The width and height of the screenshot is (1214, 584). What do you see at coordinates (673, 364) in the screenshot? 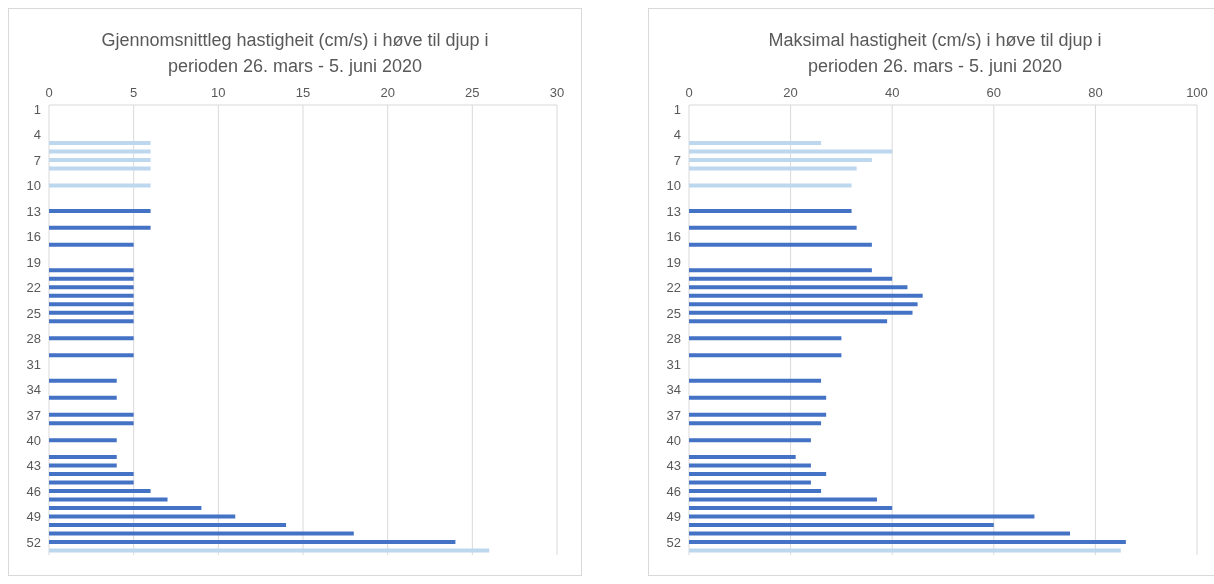
I see `y-tick-label: 31` at bounding box center [673, 364].